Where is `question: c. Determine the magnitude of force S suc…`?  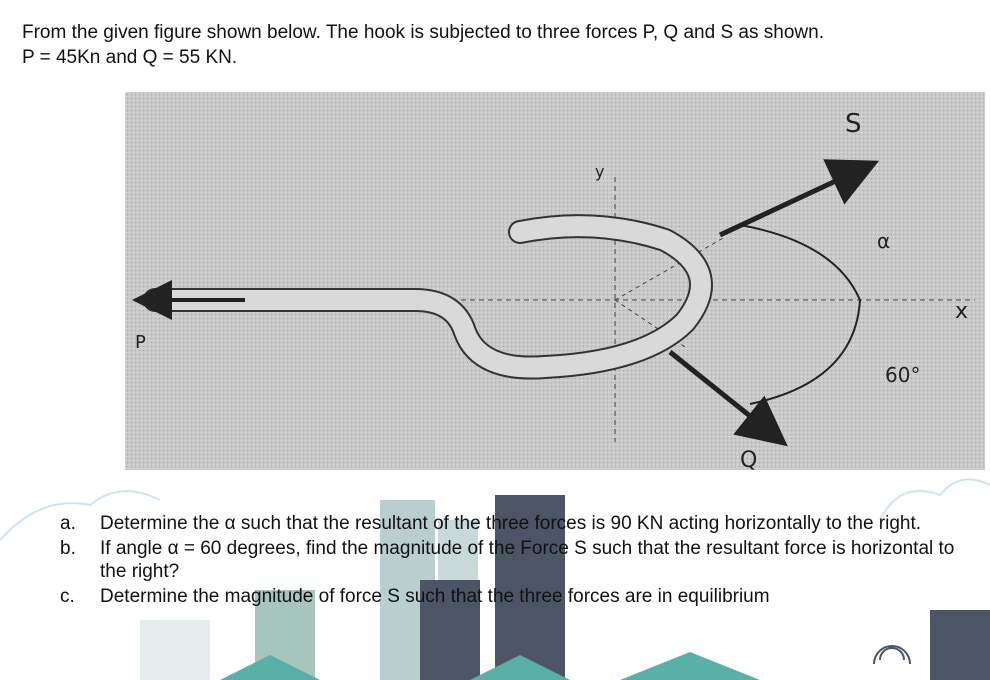
question: c. Determine the magnitude of force S suc… is located at coordinates (520, 596).